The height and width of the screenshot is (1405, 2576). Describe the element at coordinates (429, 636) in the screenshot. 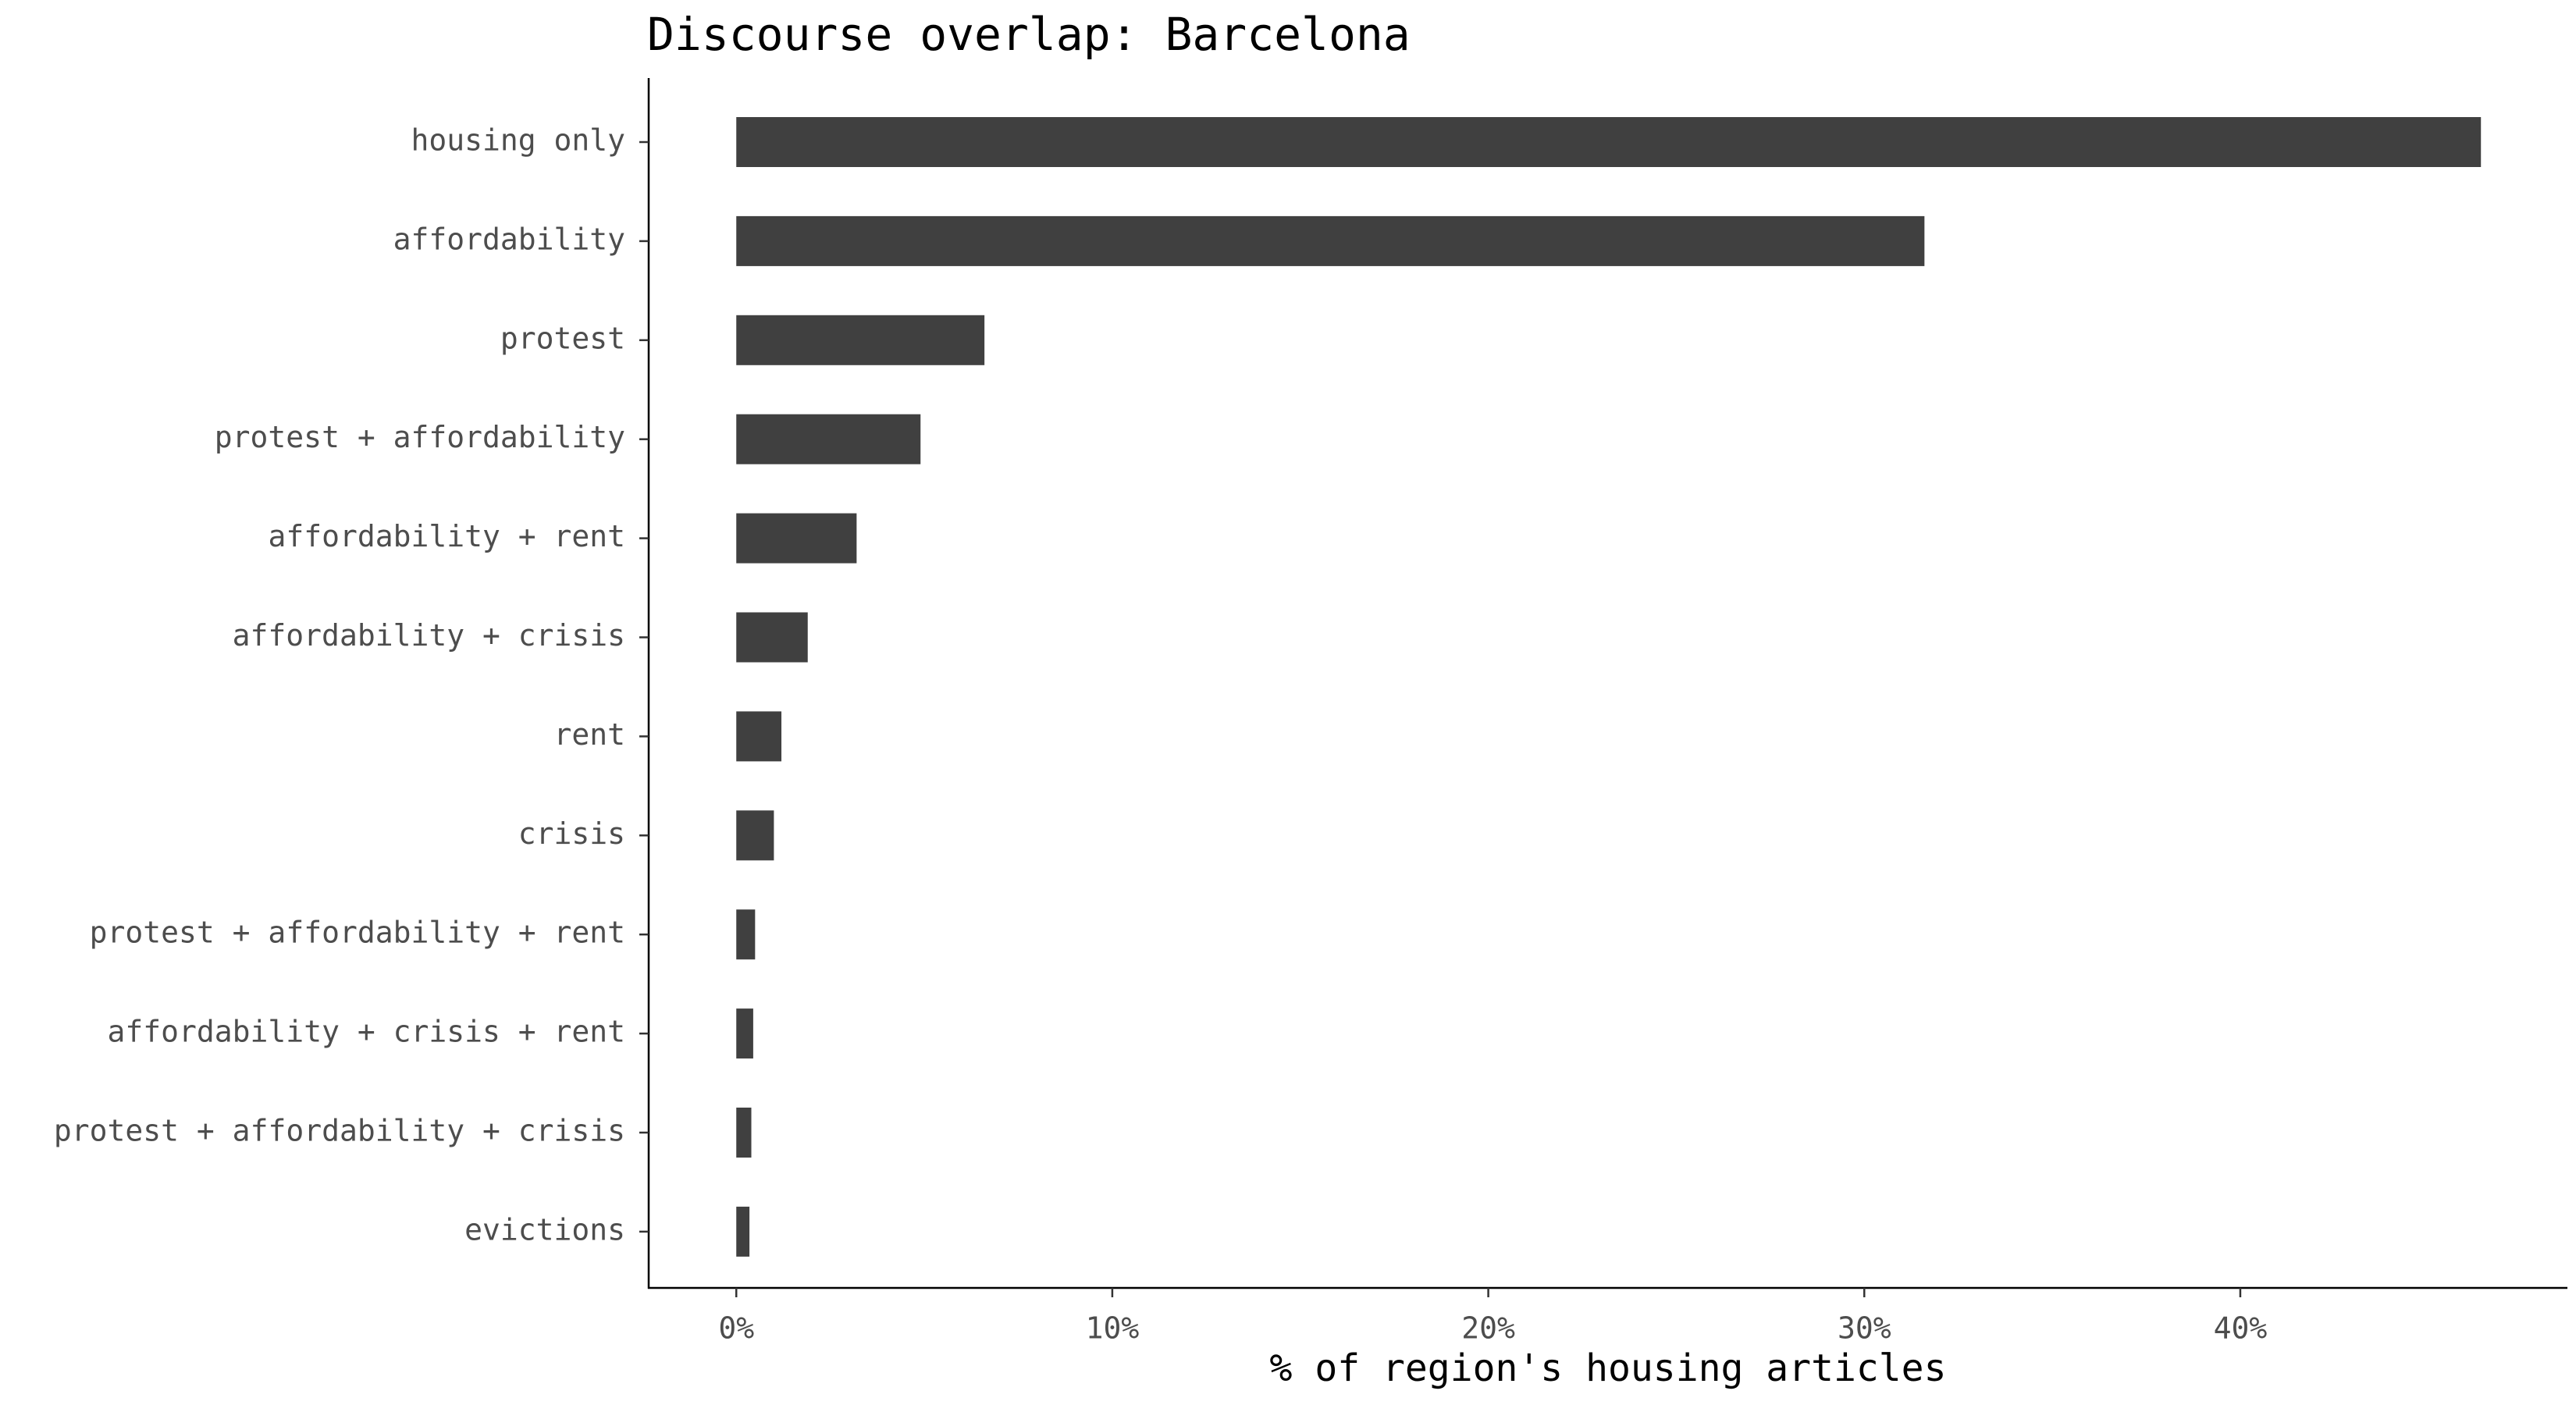

I see `y-tick-label: affordability + crisis` at that location.